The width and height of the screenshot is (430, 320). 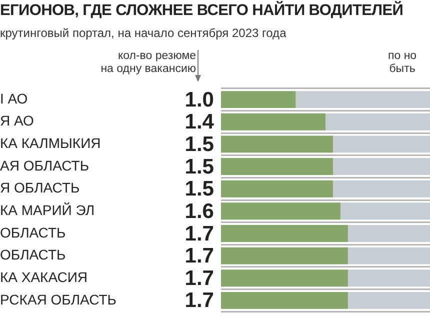 I want to click on chart-subtitle: крутинговый портал, на начало сентября 2023 года, so click(x=143, y=33).